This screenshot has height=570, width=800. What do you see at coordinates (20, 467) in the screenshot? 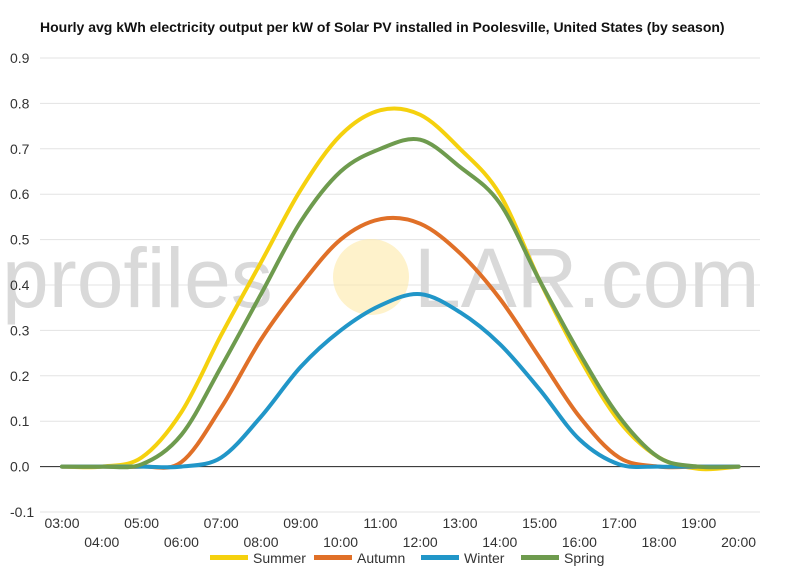
I see `y-tick-label: 0.0` at bounding box center [20, 467].